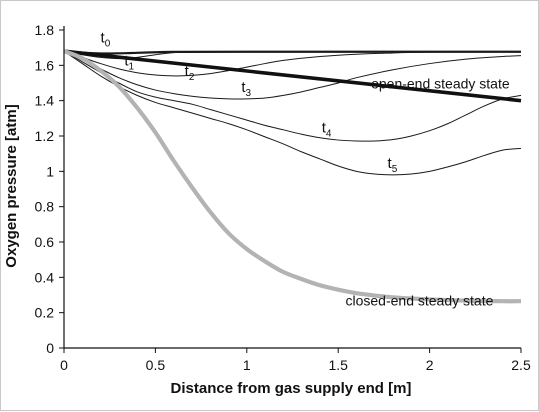 The height and width of the screenshot is (412, 539). What do you see at coordinates (50, 348) in the screenshot?
I see `y-tick-label: 0` at bounding box center [50, 348].